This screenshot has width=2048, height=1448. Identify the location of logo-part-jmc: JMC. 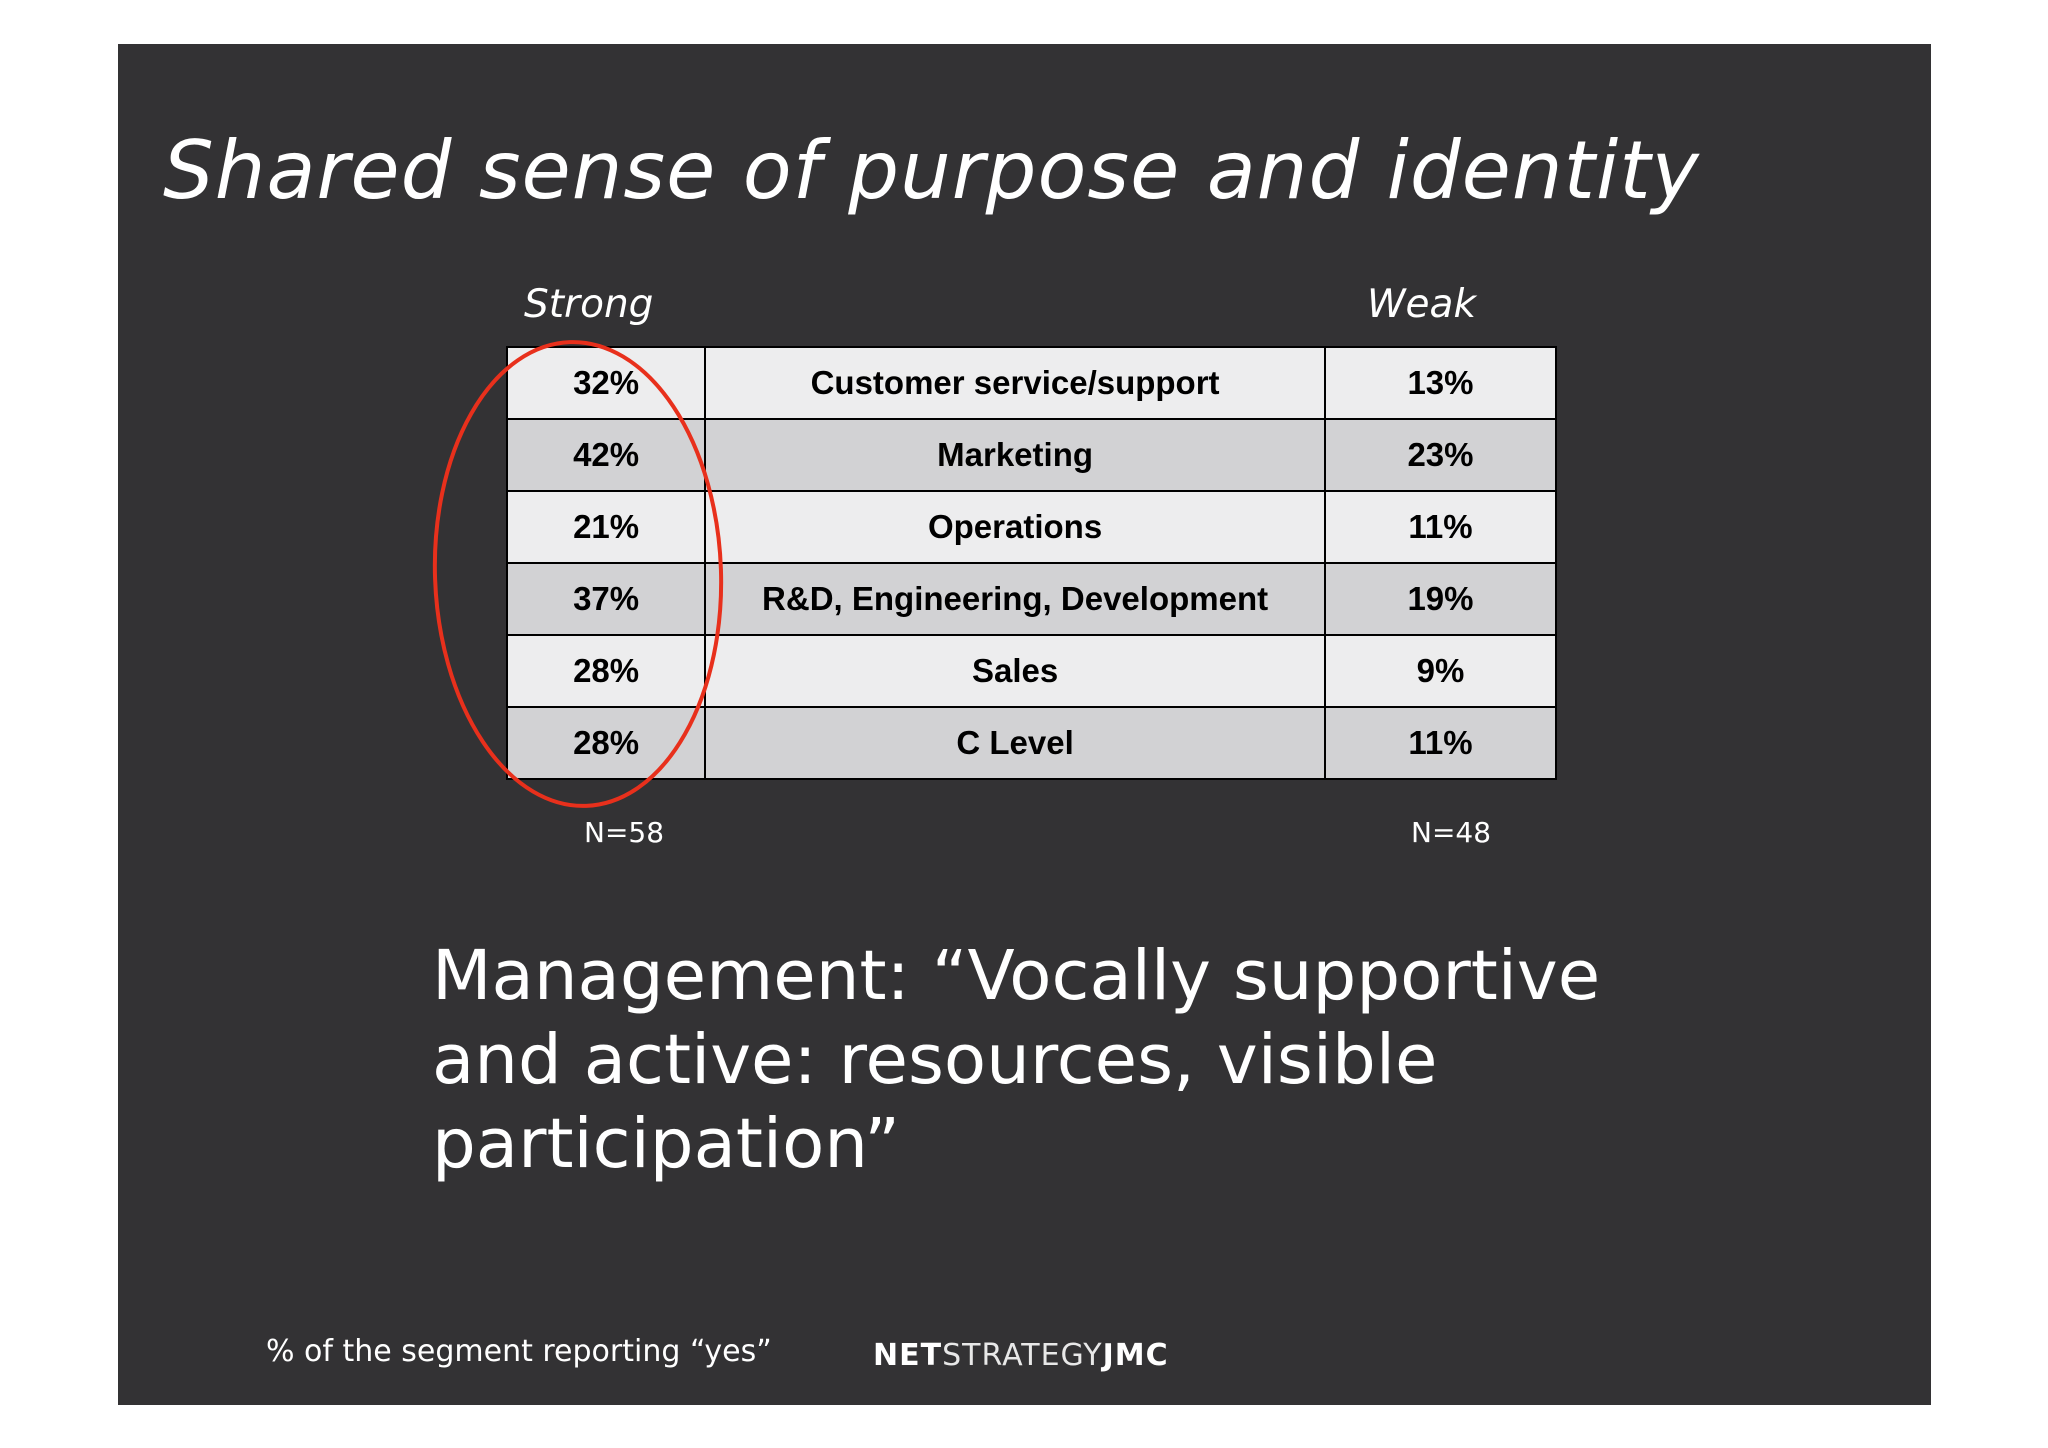
(1135, 1355).